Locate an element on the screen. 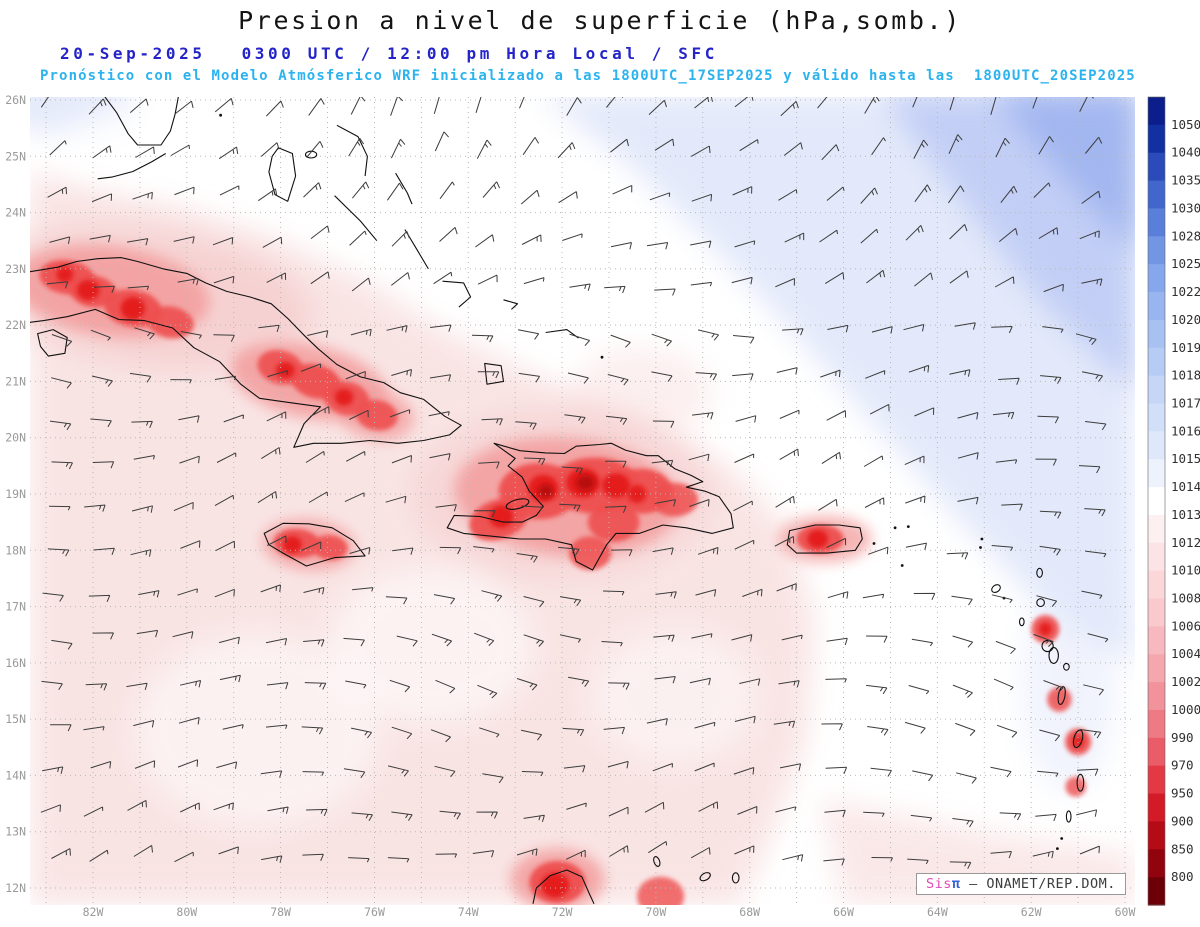 The height and width of the screenshot is (927, 1200). lat-tick-label: 17N is located at coordinates (15, 607).